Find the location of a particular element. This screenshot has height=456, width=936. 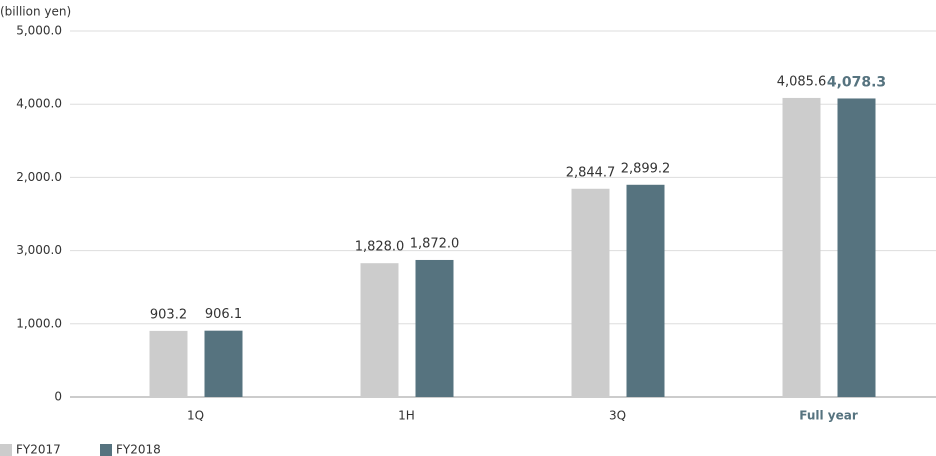

x-tick-label: 1Q is located at coordinates (195, 416).